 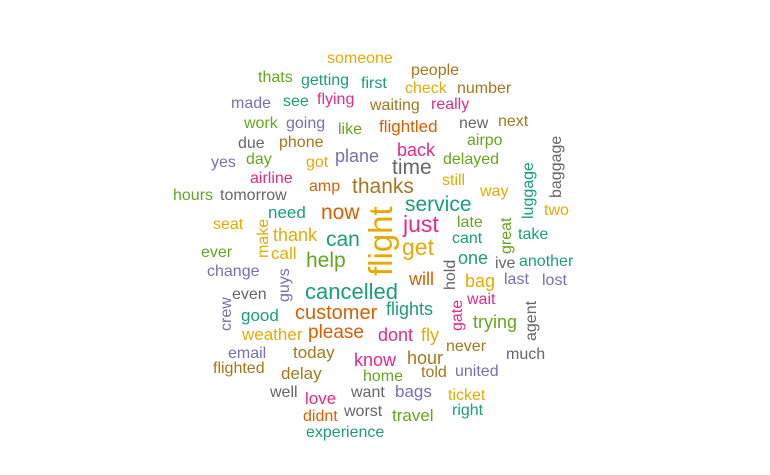 What do you see at coordinates (251, 103) in the screenshot?
I see `word-made: made` at bounding box center [251, 103].